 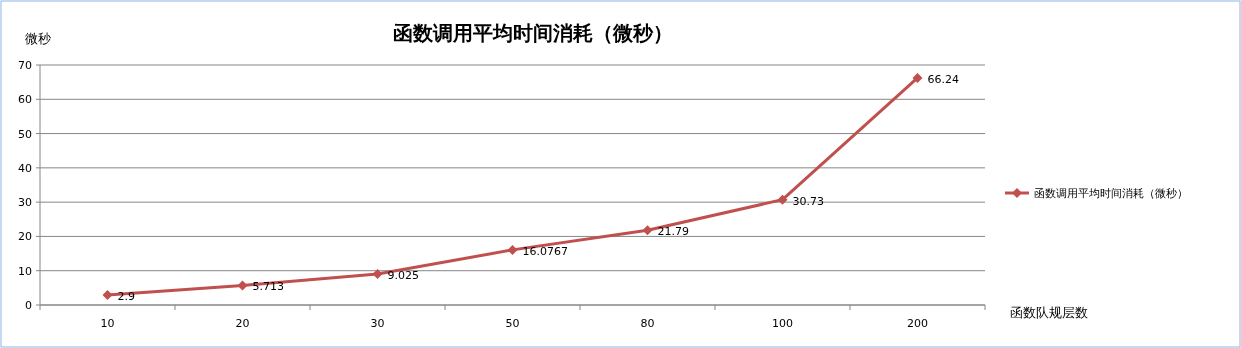 I want to click on y-tick-label: 0, so click(x=28, y=305).